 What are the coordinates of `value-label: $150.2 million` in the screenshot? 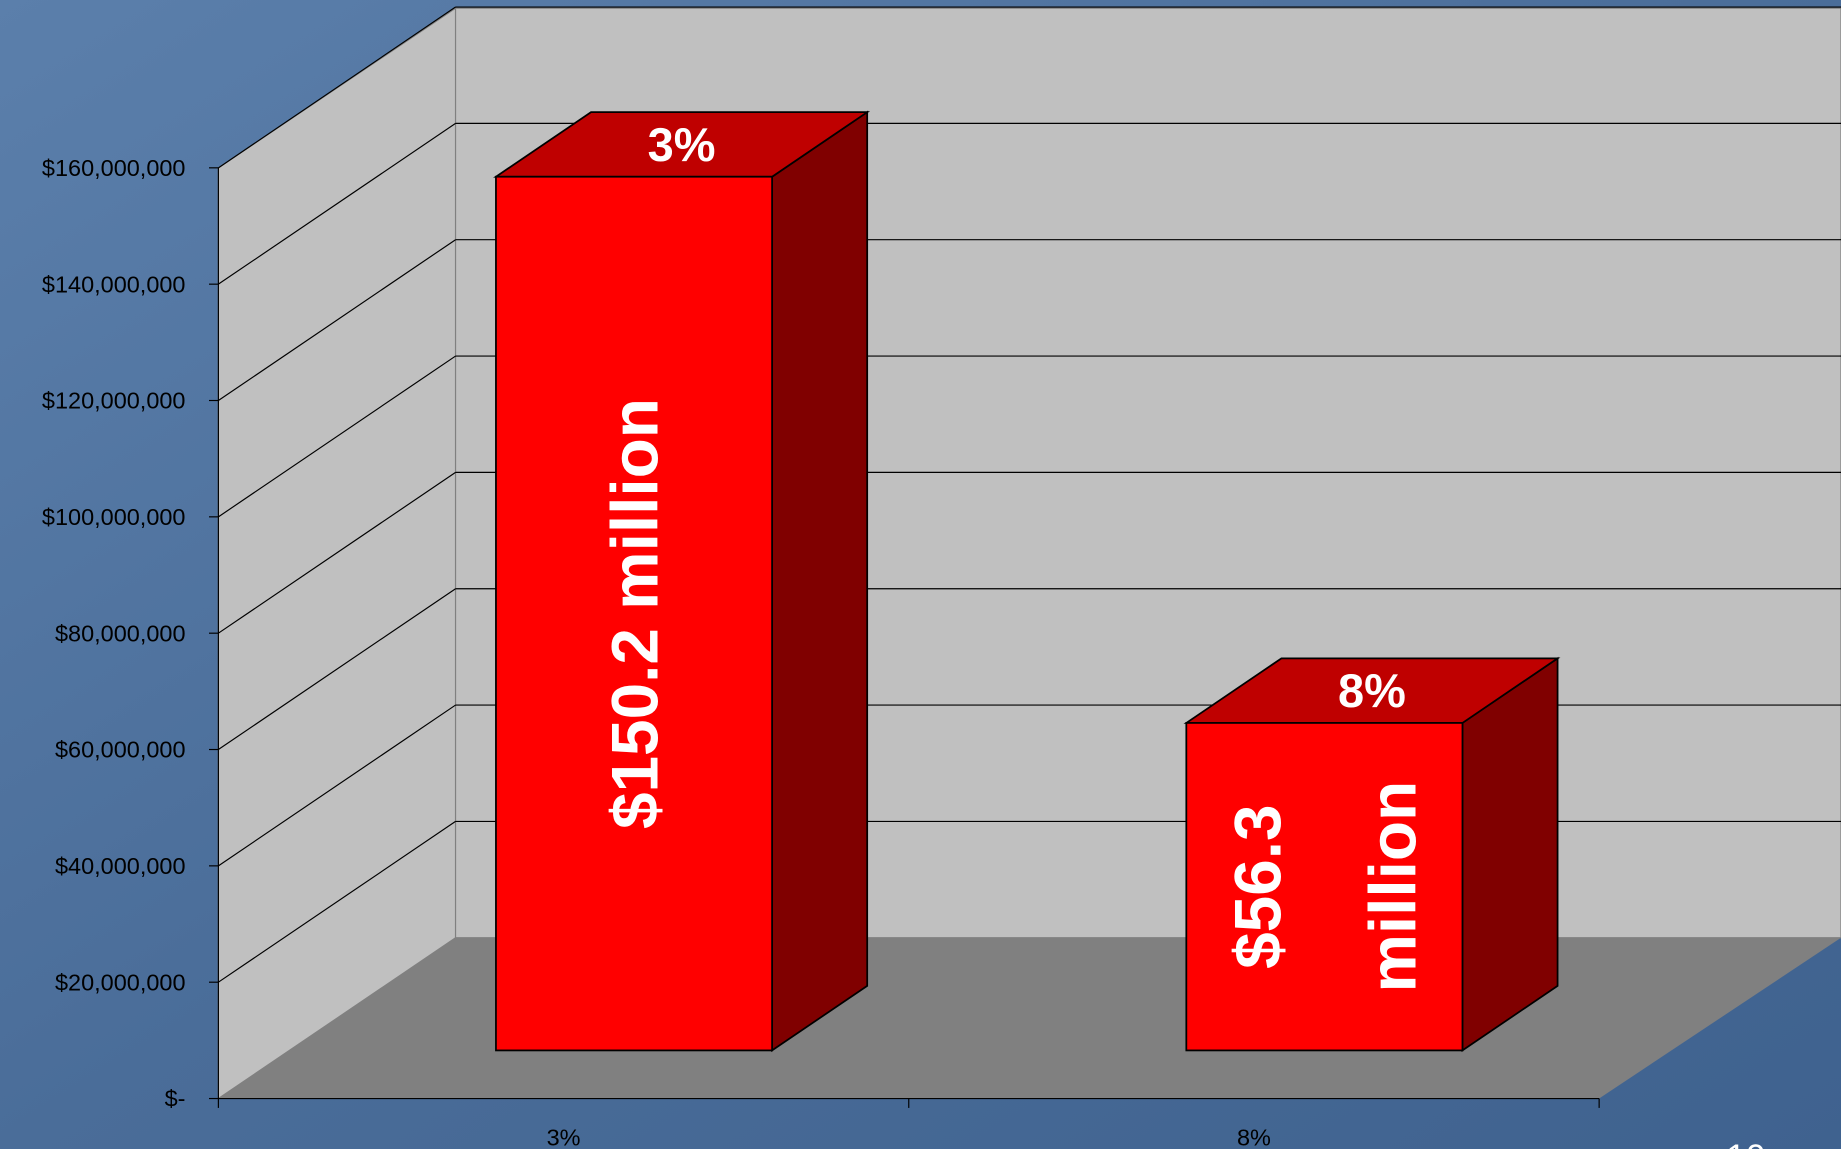 It's located at (635, 613).